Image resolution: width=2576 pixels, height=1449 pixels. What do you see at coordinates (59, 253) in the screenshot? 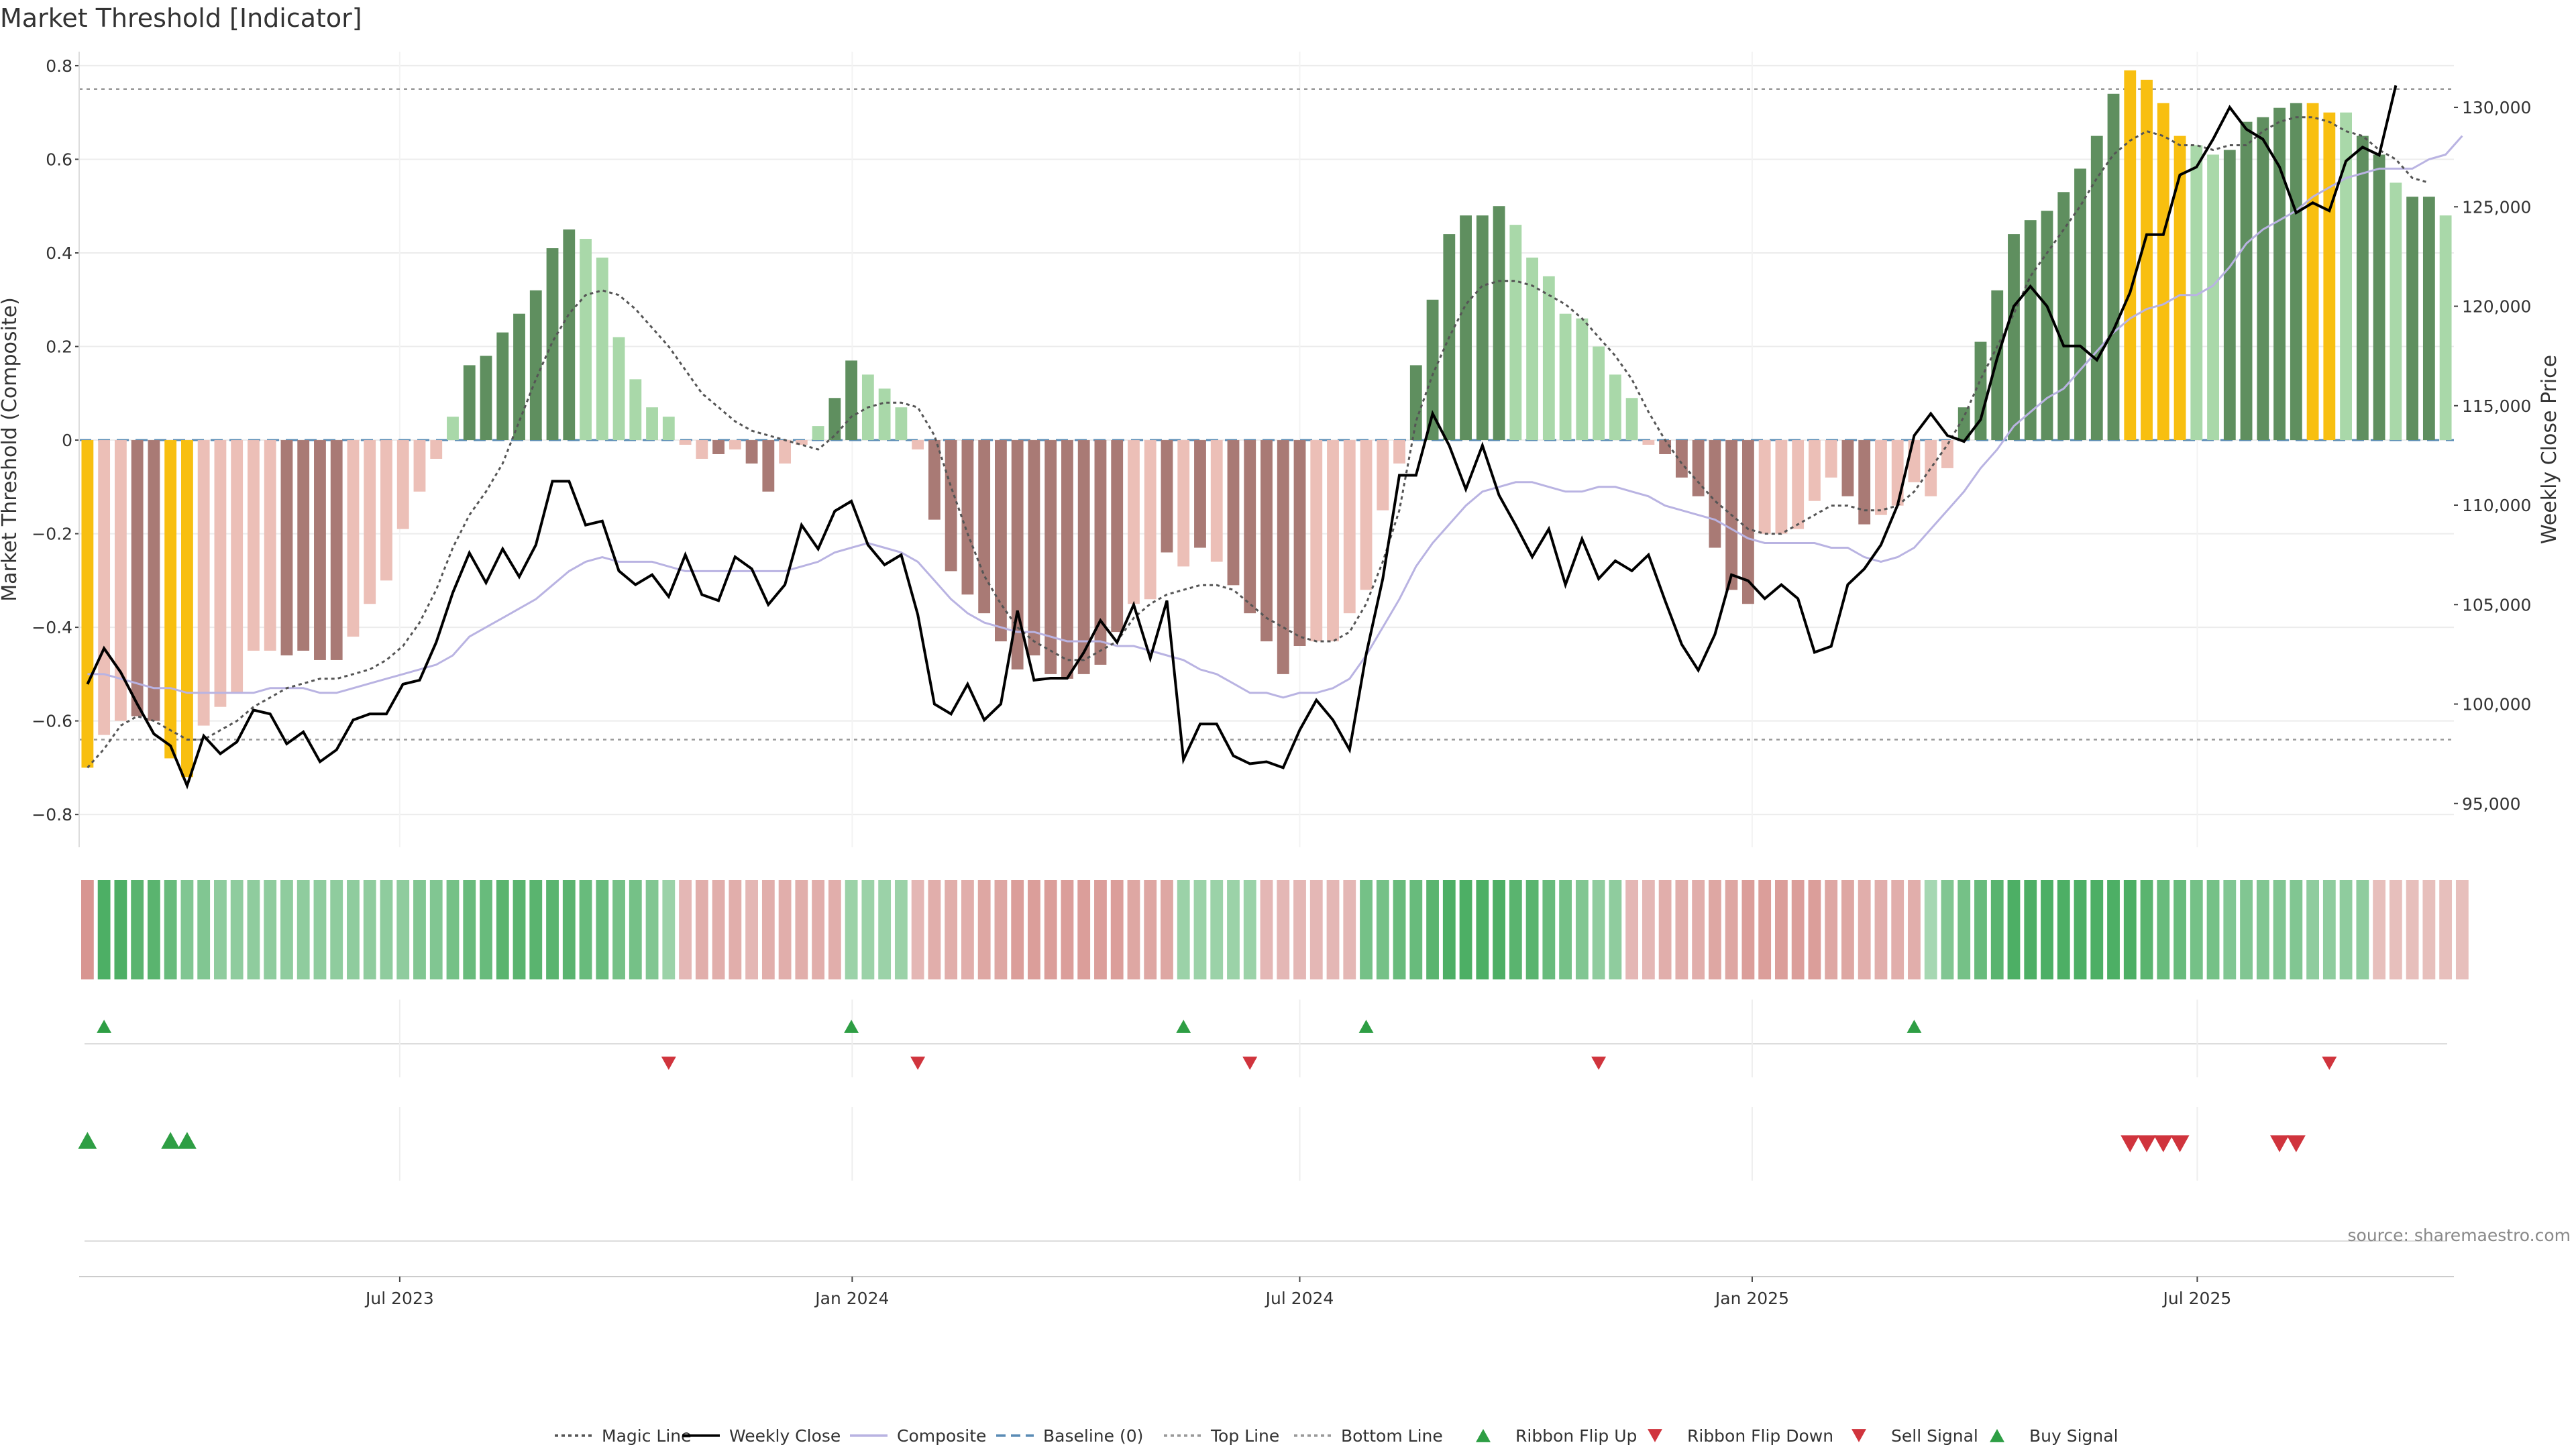
I see `y-tick-label: 0.4` at bounding box center [59, 253].